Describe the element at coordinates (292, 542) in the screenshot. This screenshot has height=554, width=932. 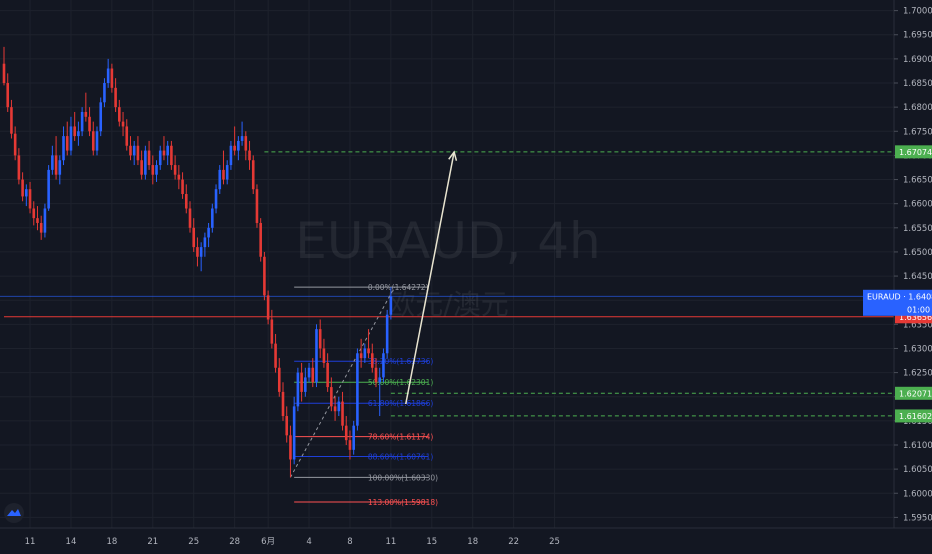
I see `time-axis: 11 14 18 21 25 28 6月 4 8 11 15 18 22 25` at that location.